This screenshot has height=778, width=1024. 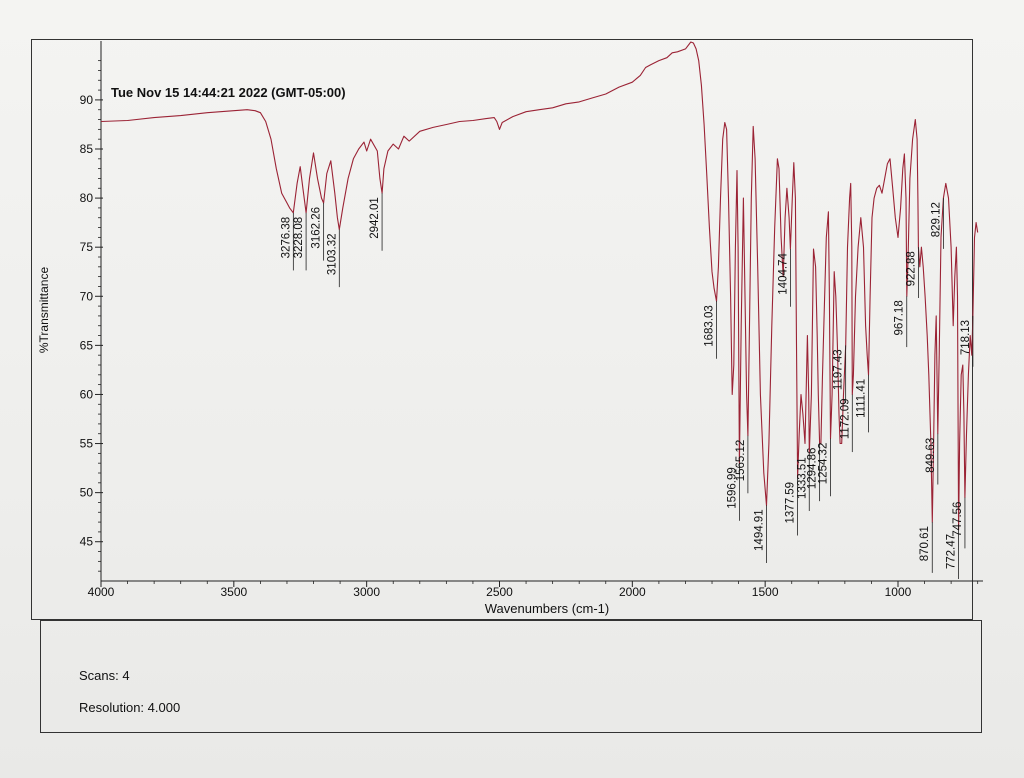 I want to click on peak-label: 772.47, so click(x=952, y=551).